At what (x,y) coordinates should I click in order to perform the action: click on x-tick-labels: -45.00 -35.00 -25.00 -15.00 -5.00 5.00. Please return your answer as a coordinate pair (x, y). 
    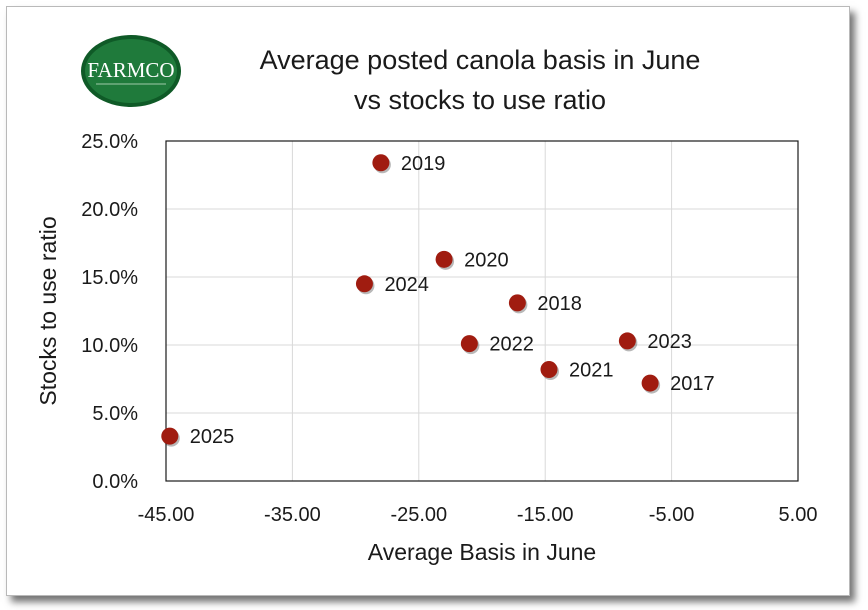
    Looking at the image, I should click on (478, 515).